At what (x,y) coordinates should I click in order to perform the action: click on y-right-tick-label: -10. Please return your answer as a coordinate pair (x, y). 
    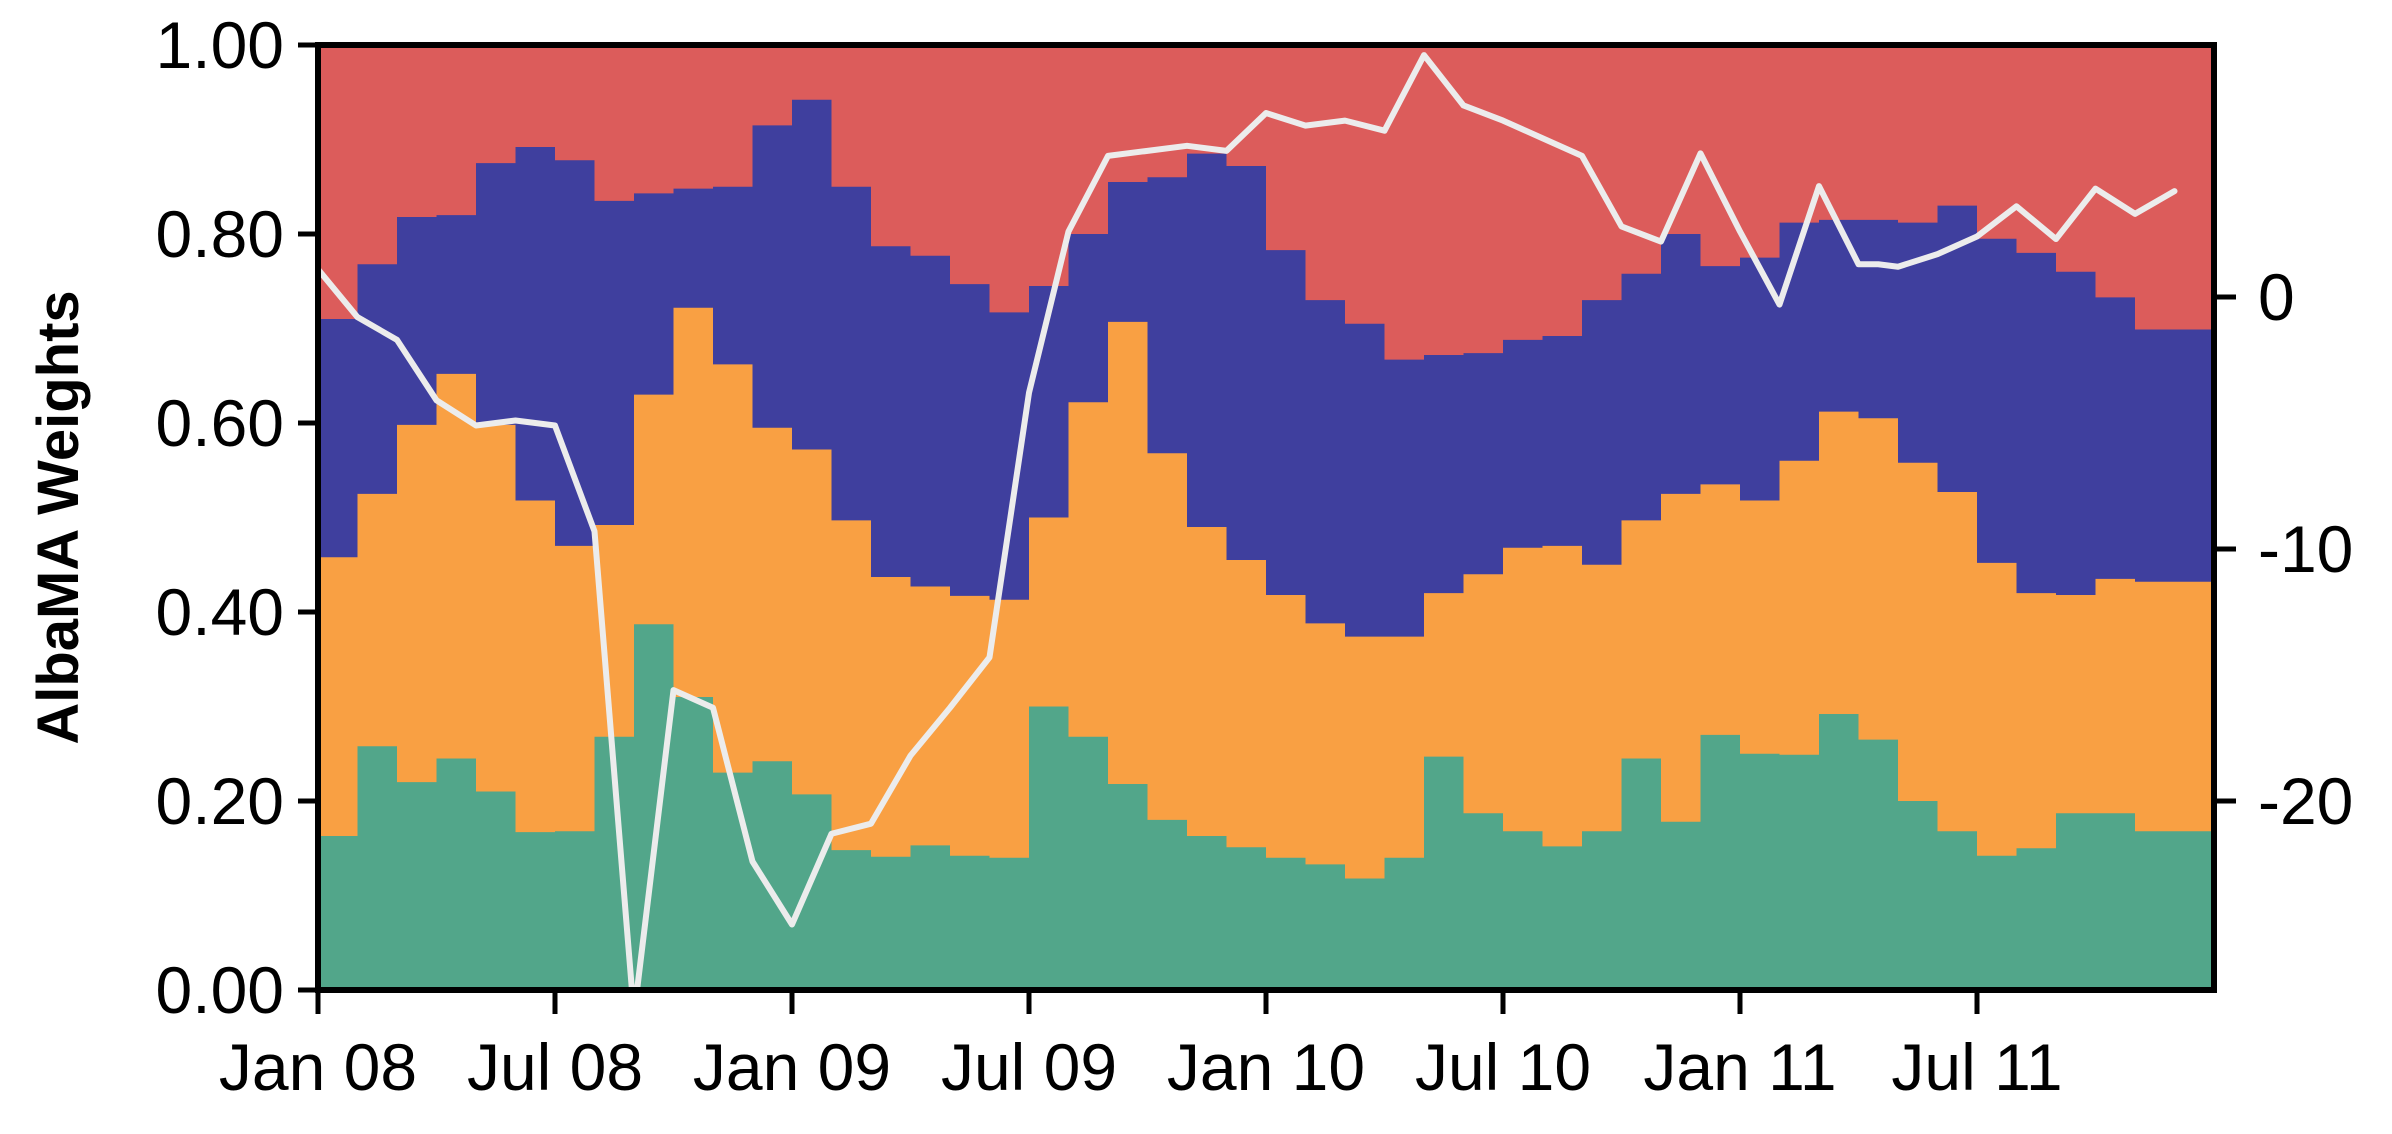
    Looking at the image, I should click on (2305, 549).